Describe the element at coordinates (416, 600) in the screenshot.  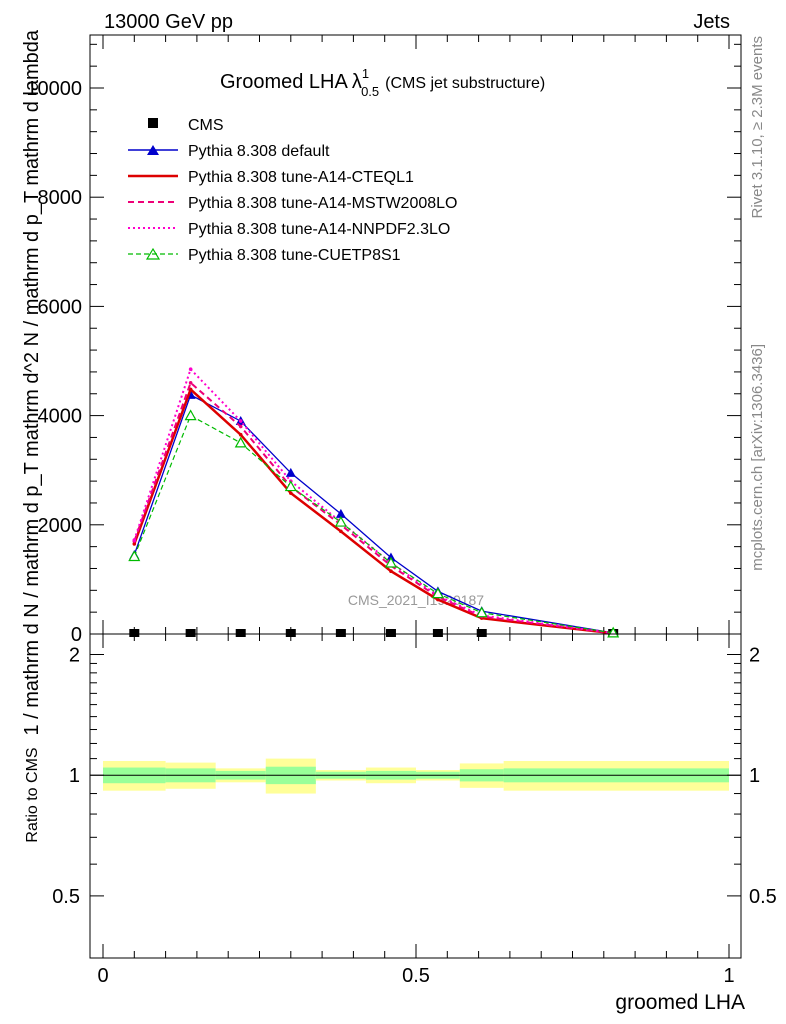
I see `analysis-watermark: CMS_2021_I1920187` at that location.